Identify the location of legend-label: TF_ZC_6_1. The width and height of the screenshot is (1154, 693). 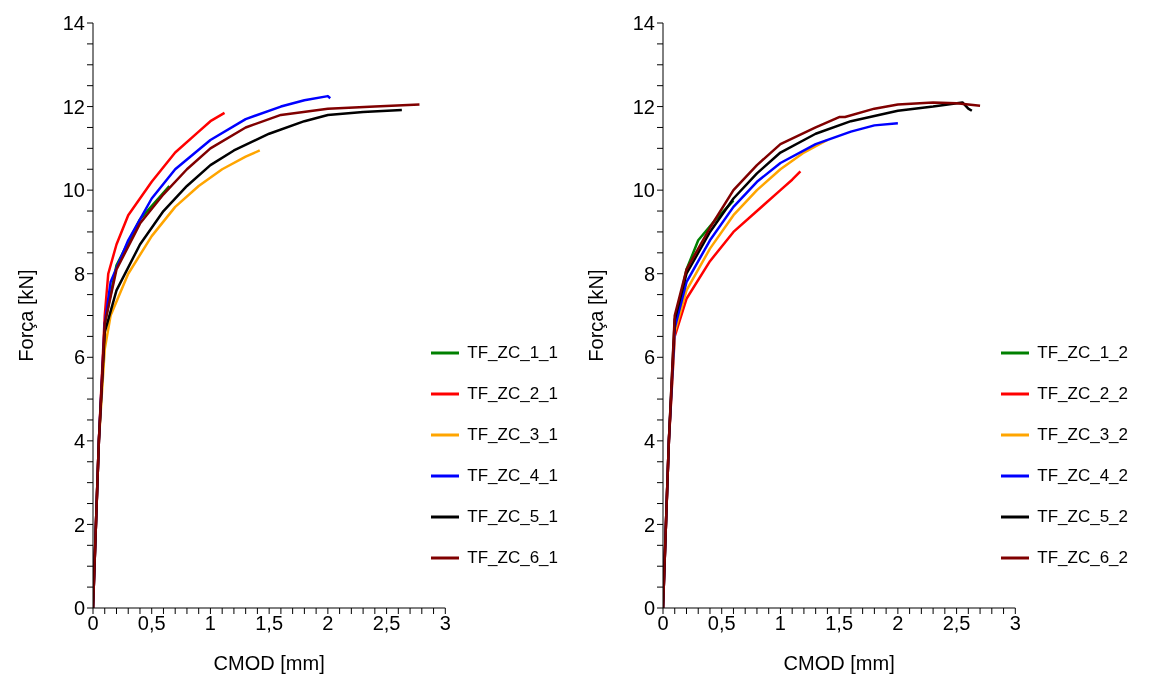
(512, 557).